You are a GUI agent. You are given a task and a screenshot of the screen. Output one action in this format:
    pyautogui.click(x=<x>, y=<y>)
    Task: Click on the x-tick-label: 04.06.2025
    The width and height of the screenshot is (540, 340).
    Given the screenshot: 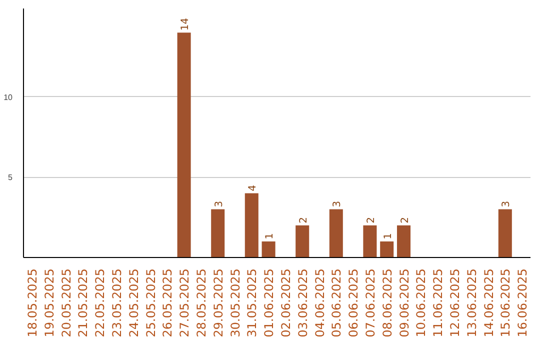 What is the action you would take?
    pyautogui.click(x=319, y=303)
    